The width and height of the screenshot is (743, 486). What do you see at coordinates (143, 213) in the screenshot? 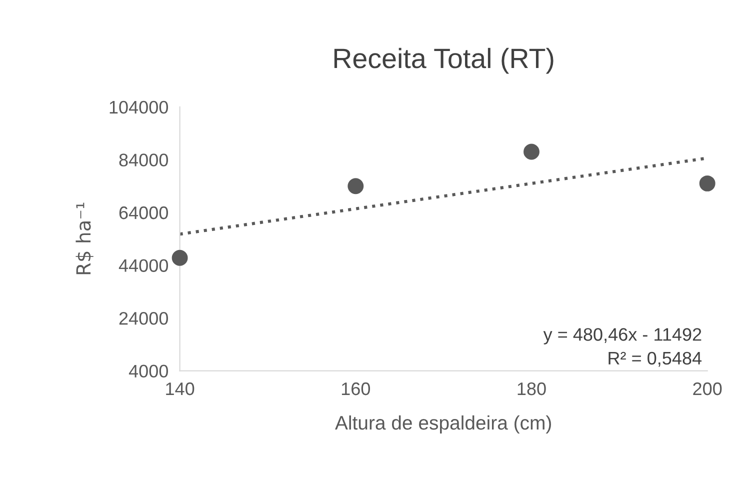
I see `y-tick-label: 64000` at bounding box center [143, 213].